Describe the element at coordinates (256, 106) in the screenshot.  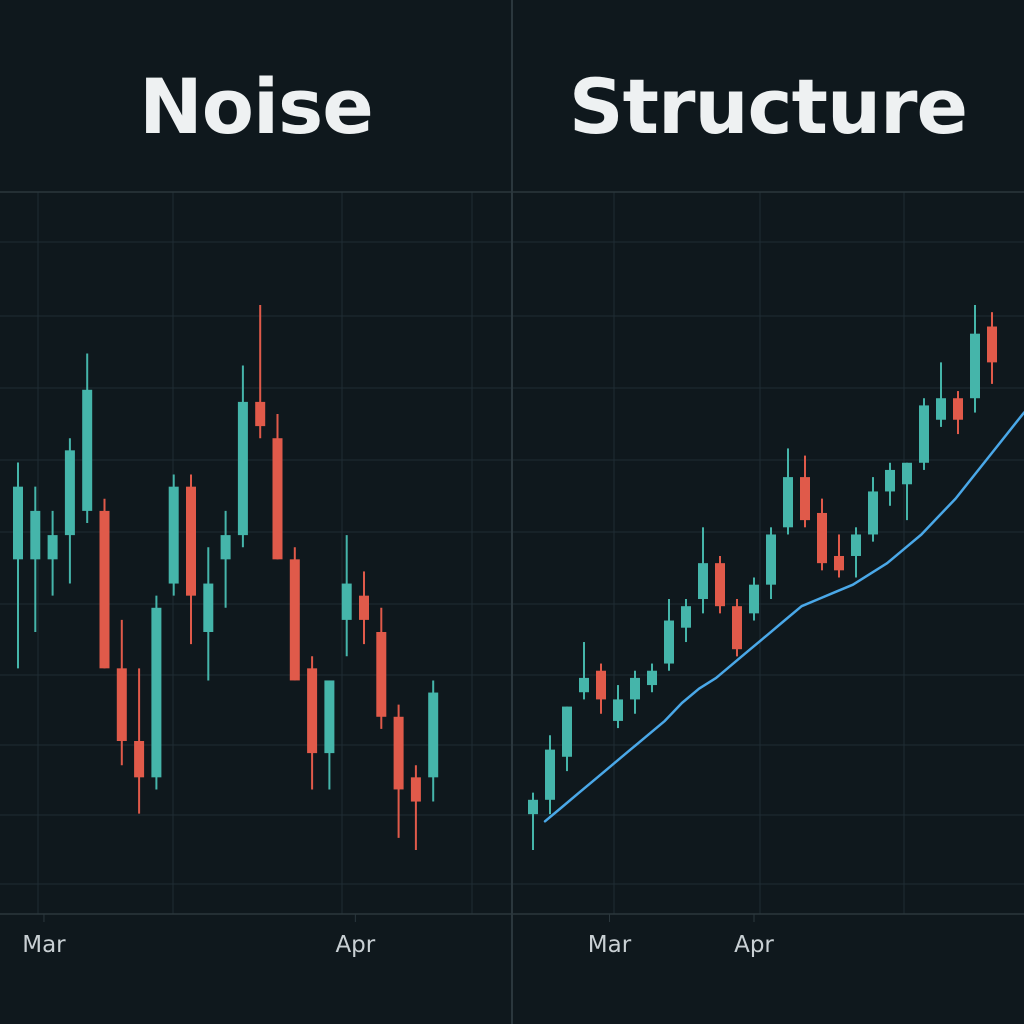
I see `noise-panel-title: Noise` at that location.